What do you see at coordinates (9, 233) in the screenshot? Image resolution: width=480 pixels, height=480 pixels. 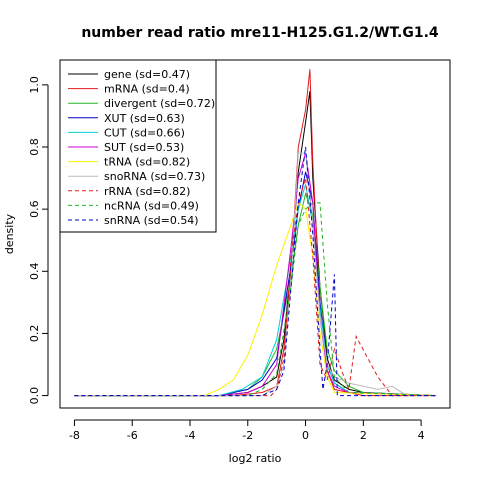 I see `y-axis-label: density` at bounding box center [9, 233].